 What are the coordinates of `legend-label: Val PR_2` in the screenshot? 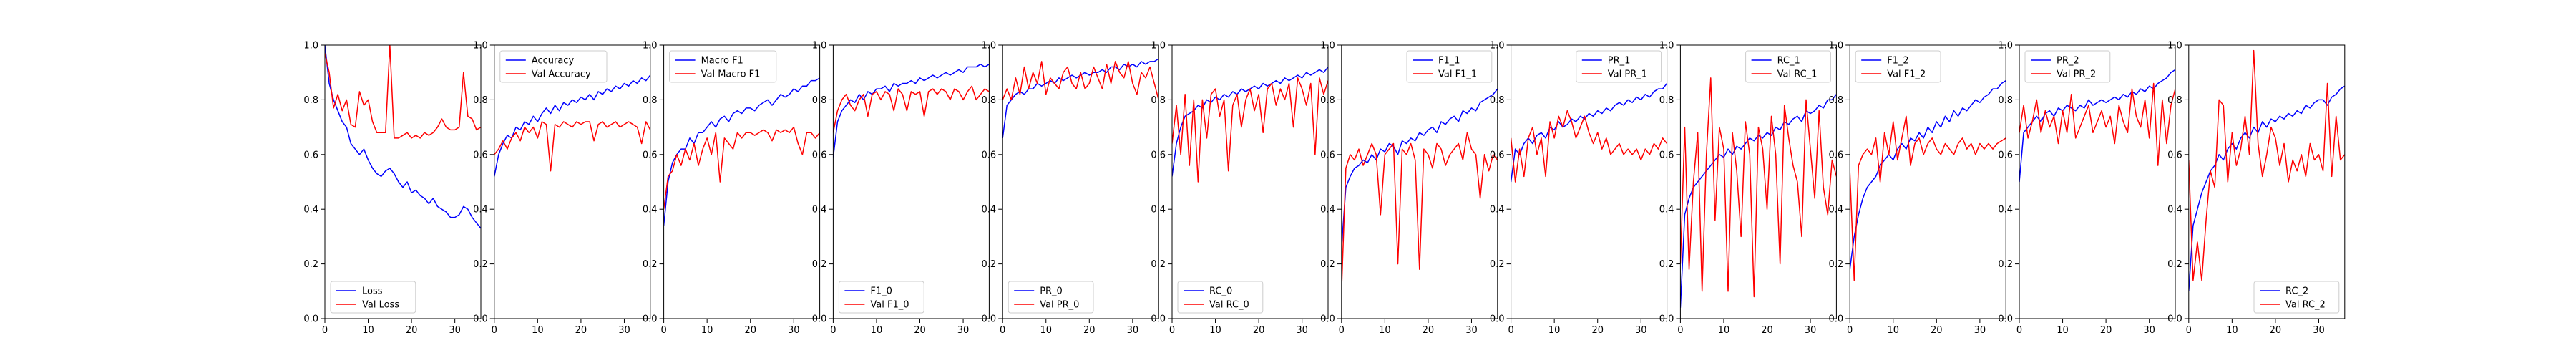 It's located at (2076, 74).